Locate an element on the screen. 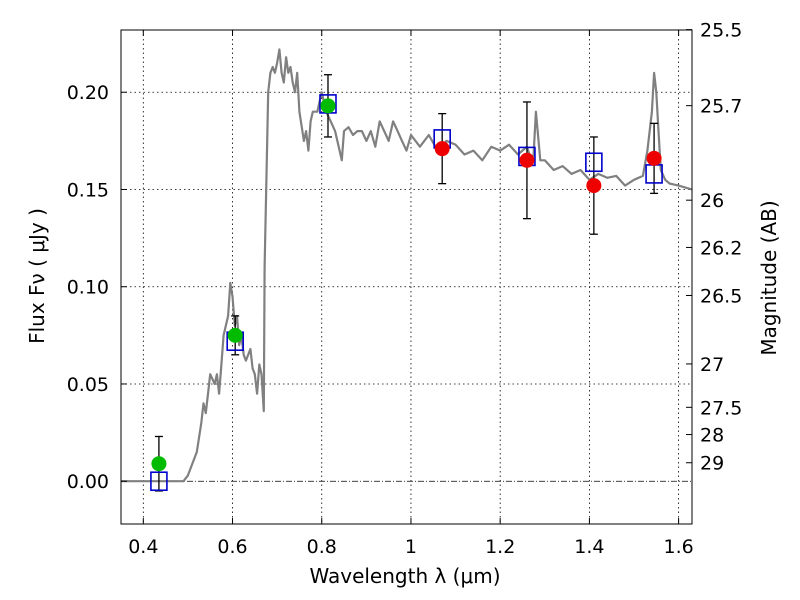 This screenshot has height=600, width=800. x-tick-label: 0.8 is located at coordinates (322, 547).